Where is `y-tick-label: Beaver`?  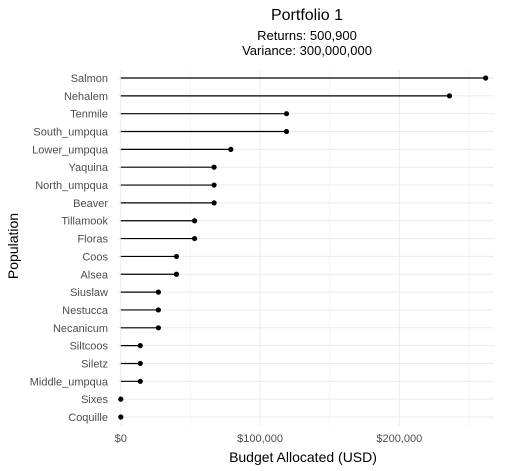 y-tick-label: Beaver is located at coordinates (90, 204).